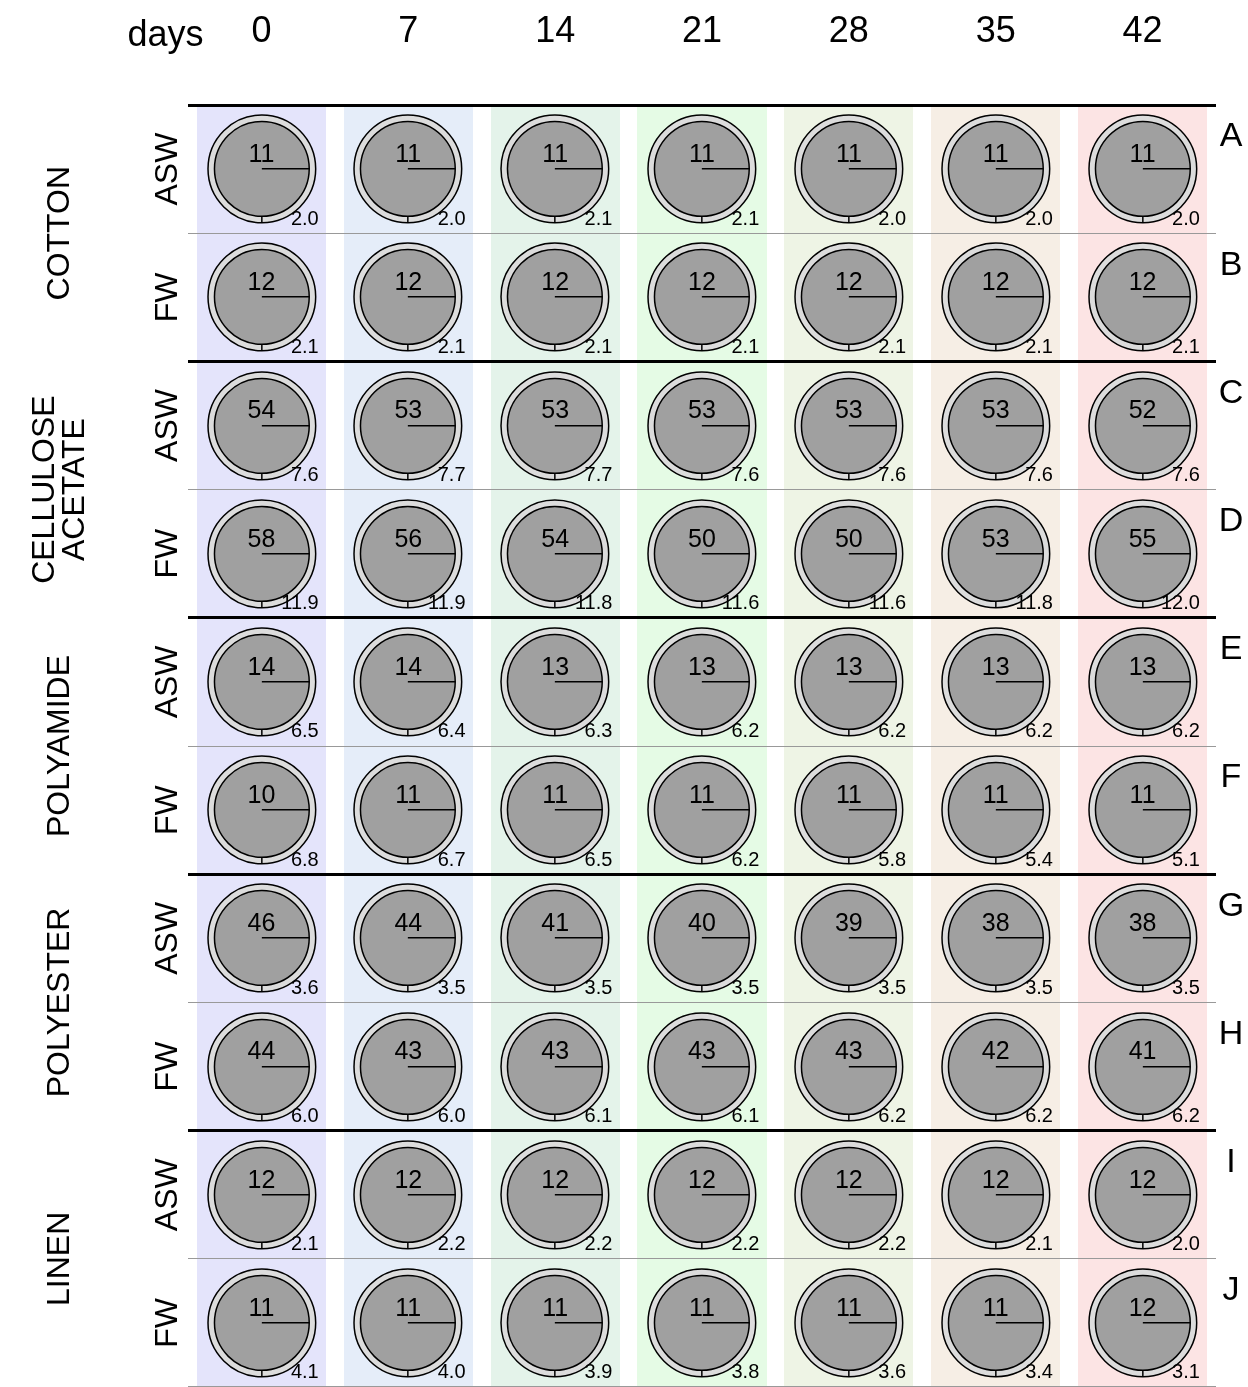 Image resolution: width=1248 pixels, height=1387 pixels. Describe the element at coordinates (1142, 537) in the screenshot. I see `data-label: 55` at that location.